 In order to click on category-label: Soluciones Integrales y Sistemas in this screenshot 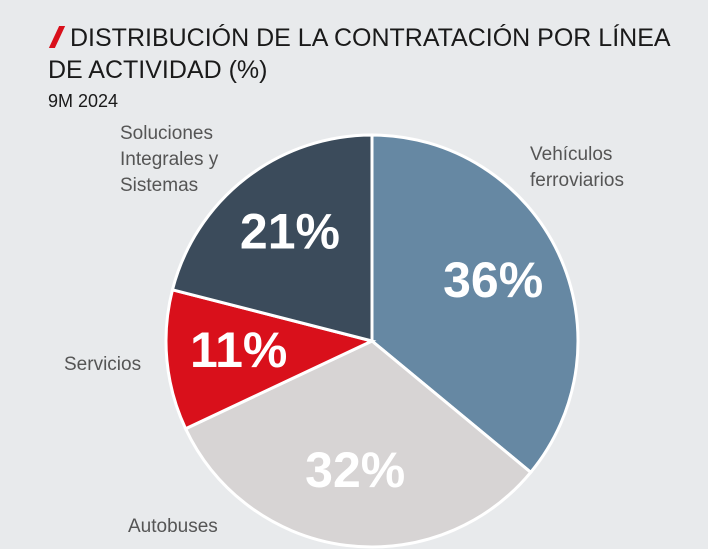, I will do `click(169, 159)`.